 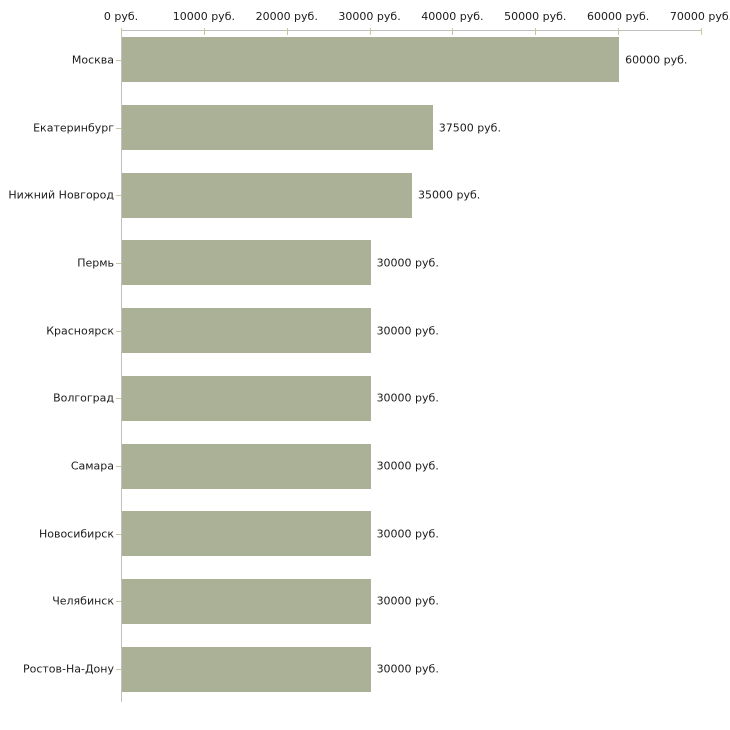 I want to click on x-axis-line, so click(x=411, y=30).